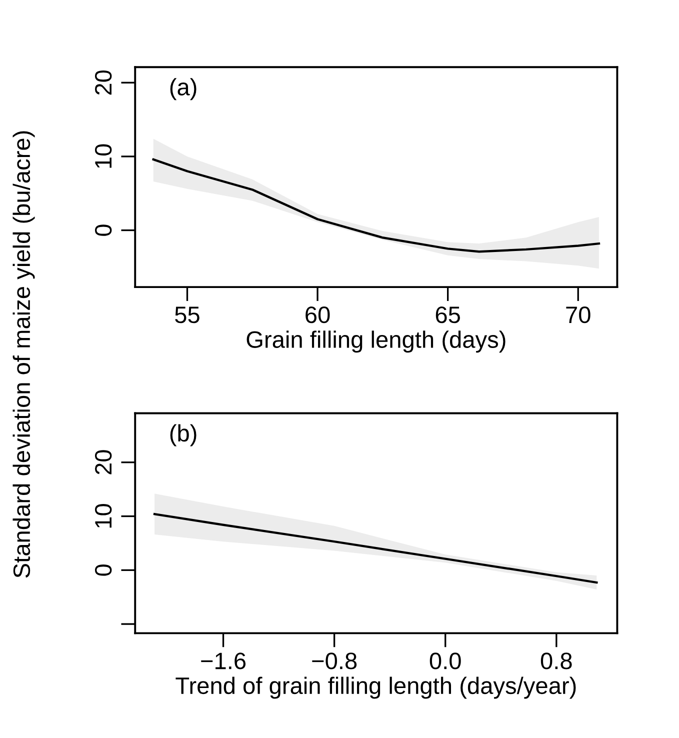 The height and width of the screenshot is (738, 679). I want to click on annotation: (a), so click(183, 89).